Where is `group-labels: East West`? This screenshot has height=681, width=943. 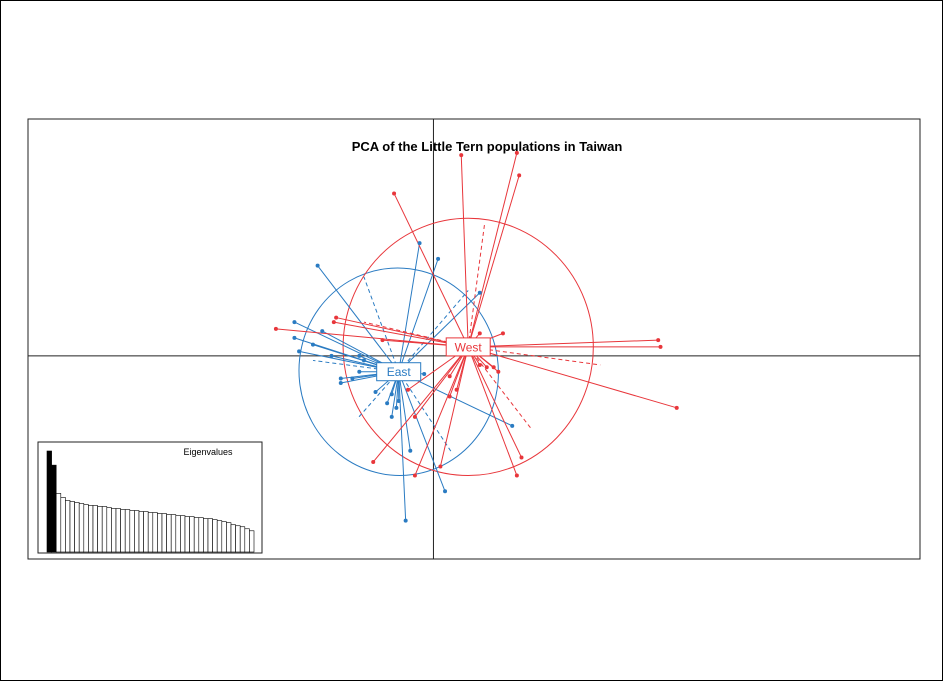 group-labels: East West is located at coordinates (433, 359).